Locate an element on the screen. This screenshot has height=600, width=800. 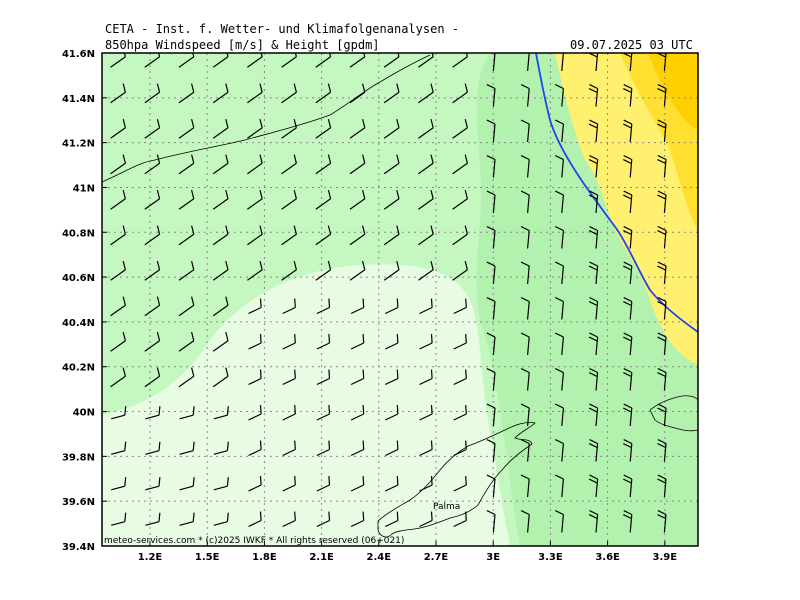
lon-tick-label: 3.9E is located at coordinates (665, 557).